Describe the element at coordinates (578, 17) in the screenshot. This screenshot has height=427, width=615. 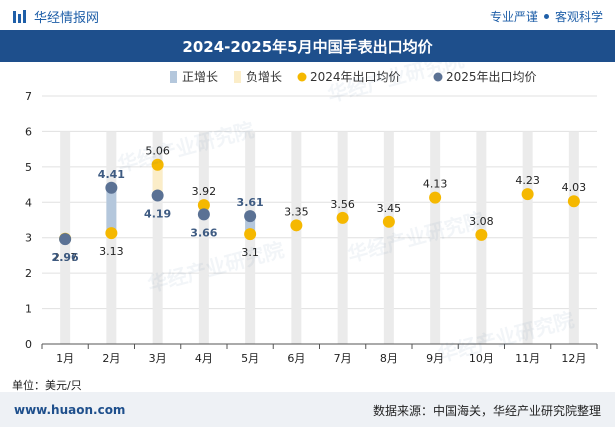
I see `slogan-right: 客观科学` at that location.